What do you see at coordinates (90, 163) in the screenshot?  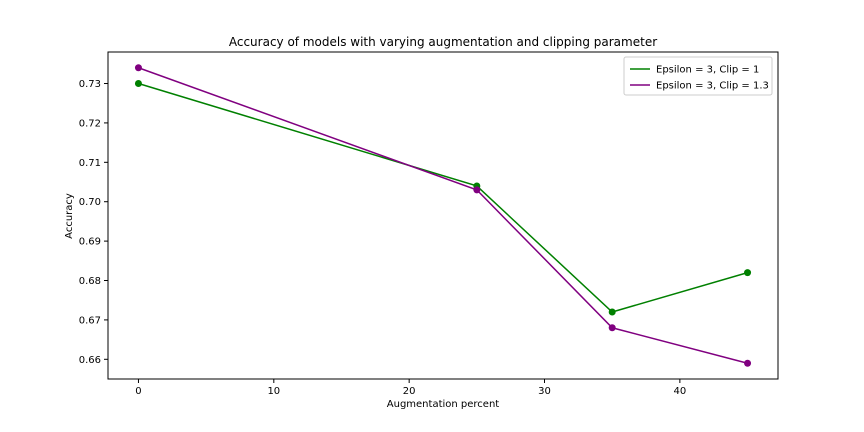 I see `y-tick-label: 0.71` at bounding box center [90, 163].